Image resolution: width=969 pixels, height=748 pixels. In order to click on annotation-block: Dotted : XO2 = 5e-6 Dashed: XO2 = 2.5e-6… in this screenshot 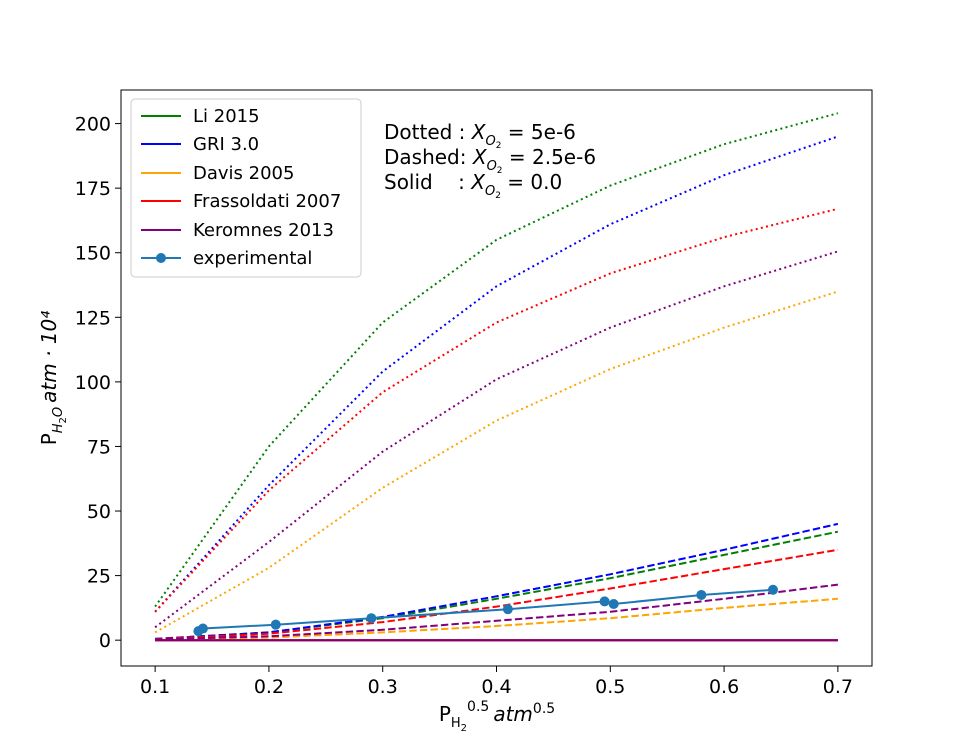, I will do `click(490, 160)`.